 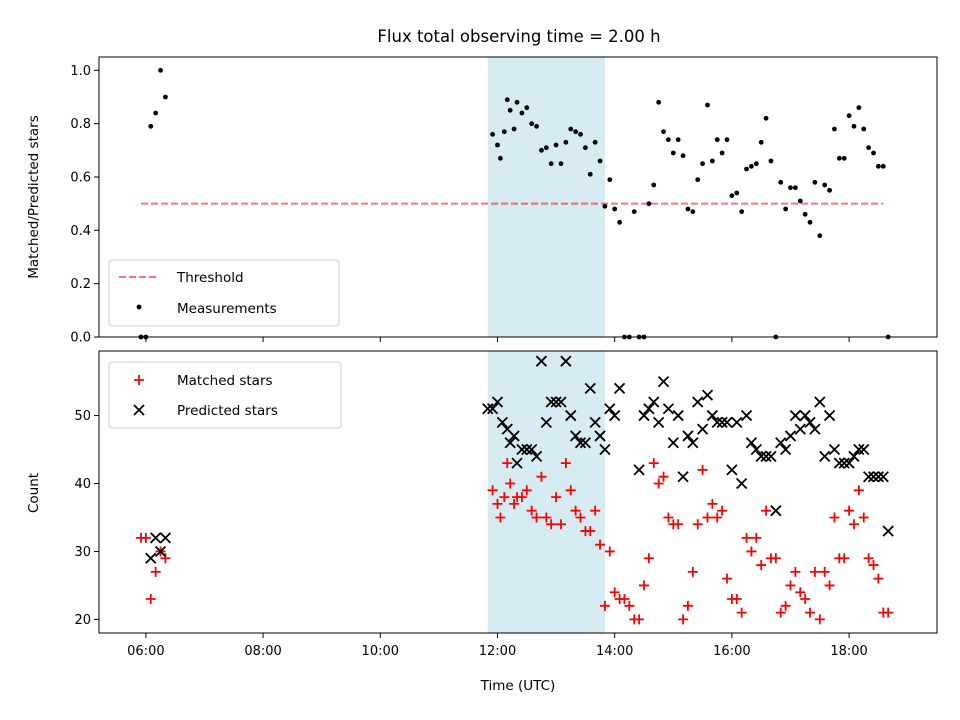 What do you see at coordinates (82, 552) in the screenshot?
I see `y-tick-label: 30` at bounding box center [82, 552].